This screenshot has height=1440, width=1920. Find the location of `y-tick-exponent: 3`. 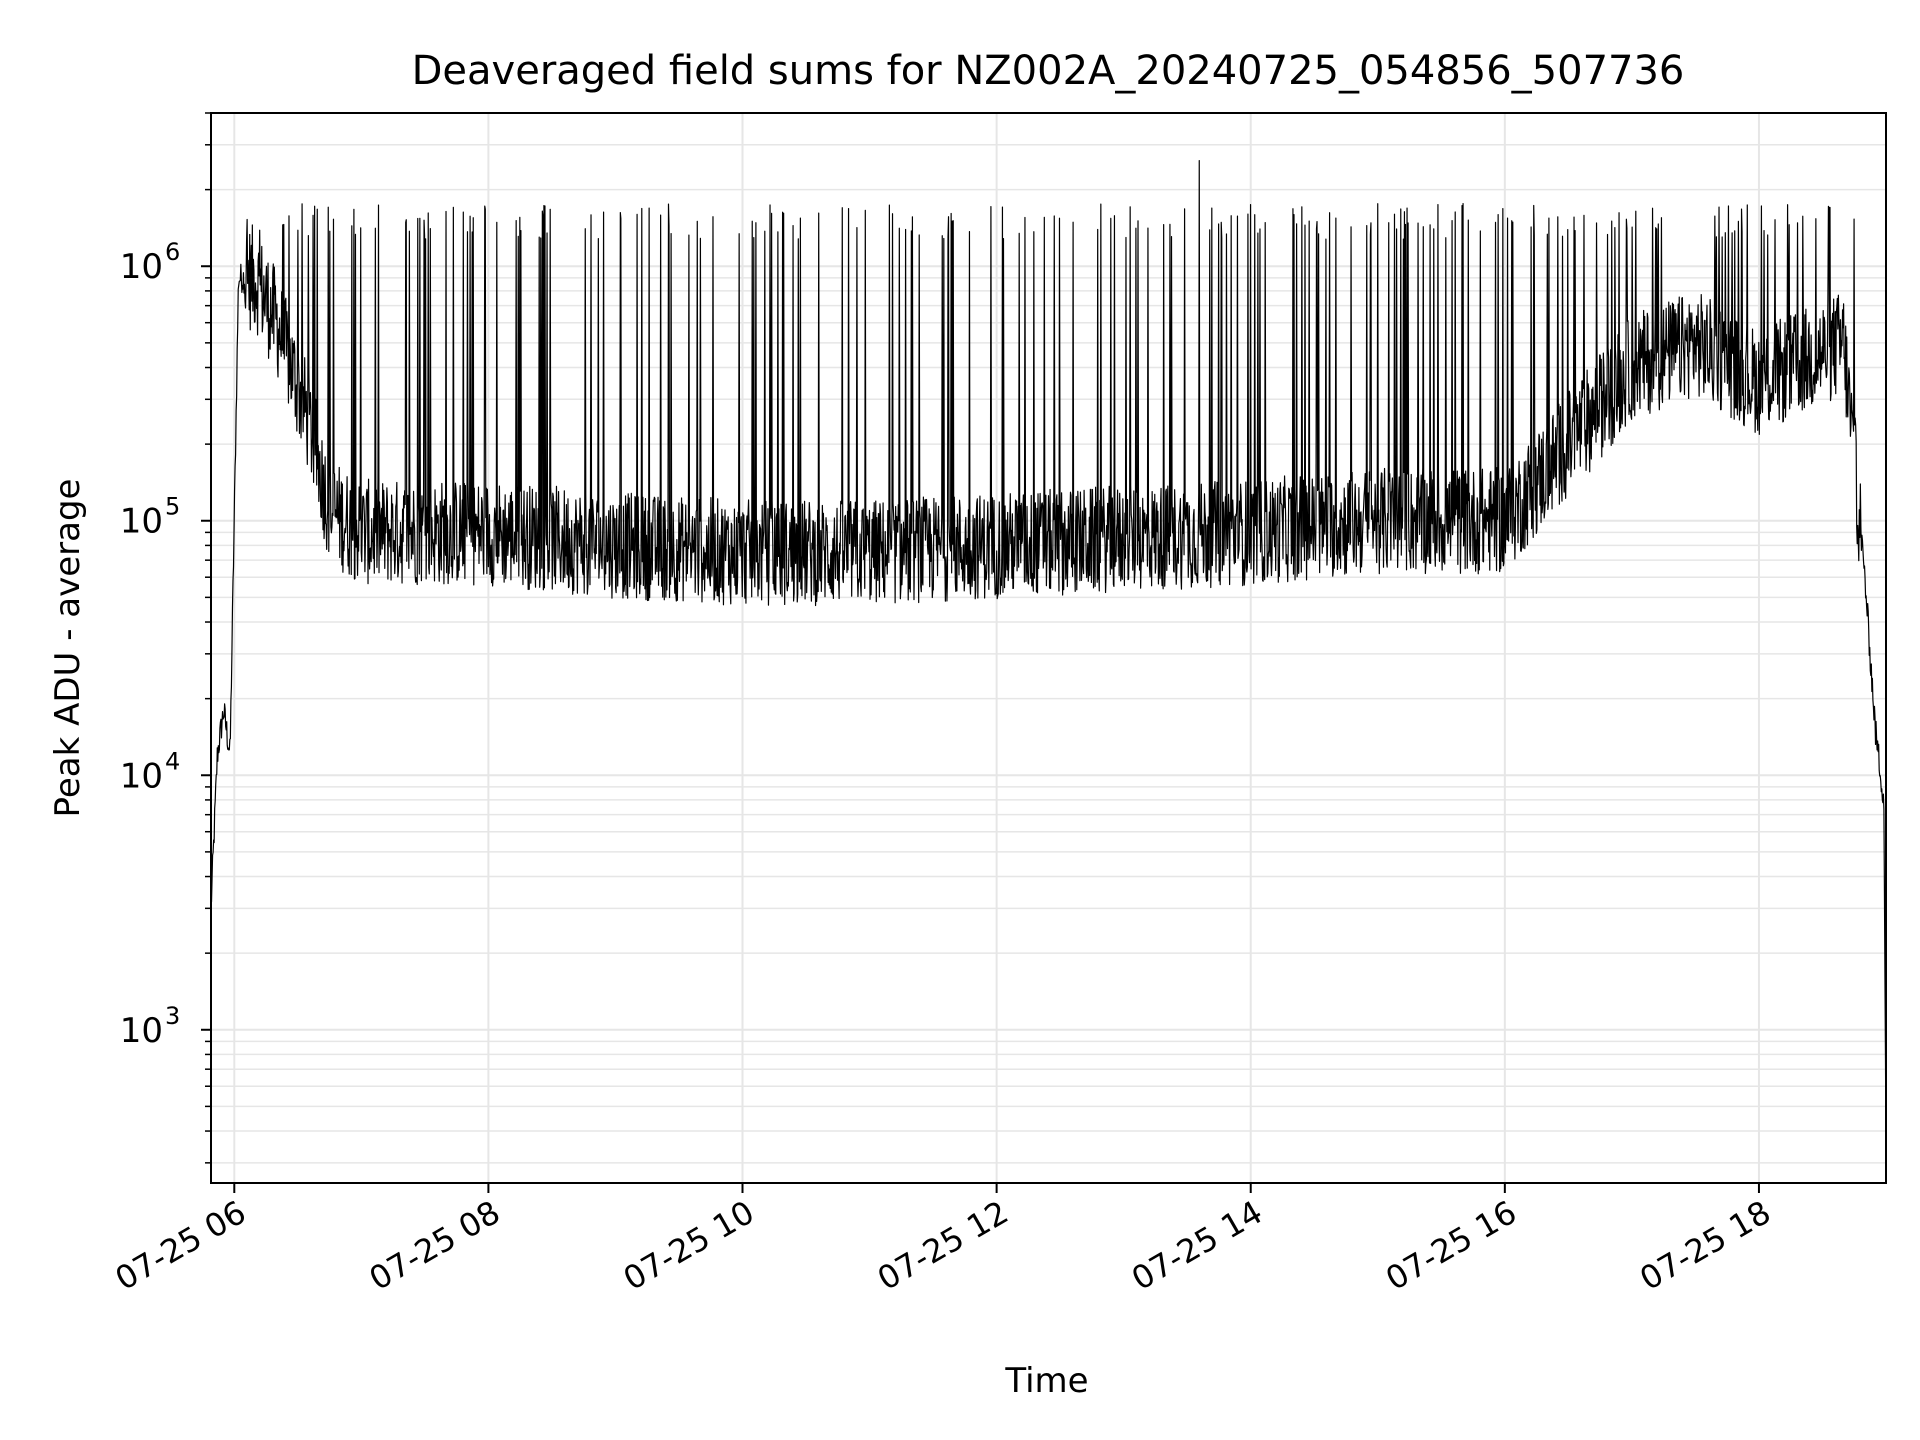

y-tick-exponent: 3 is located at coordinates (172, 1016).